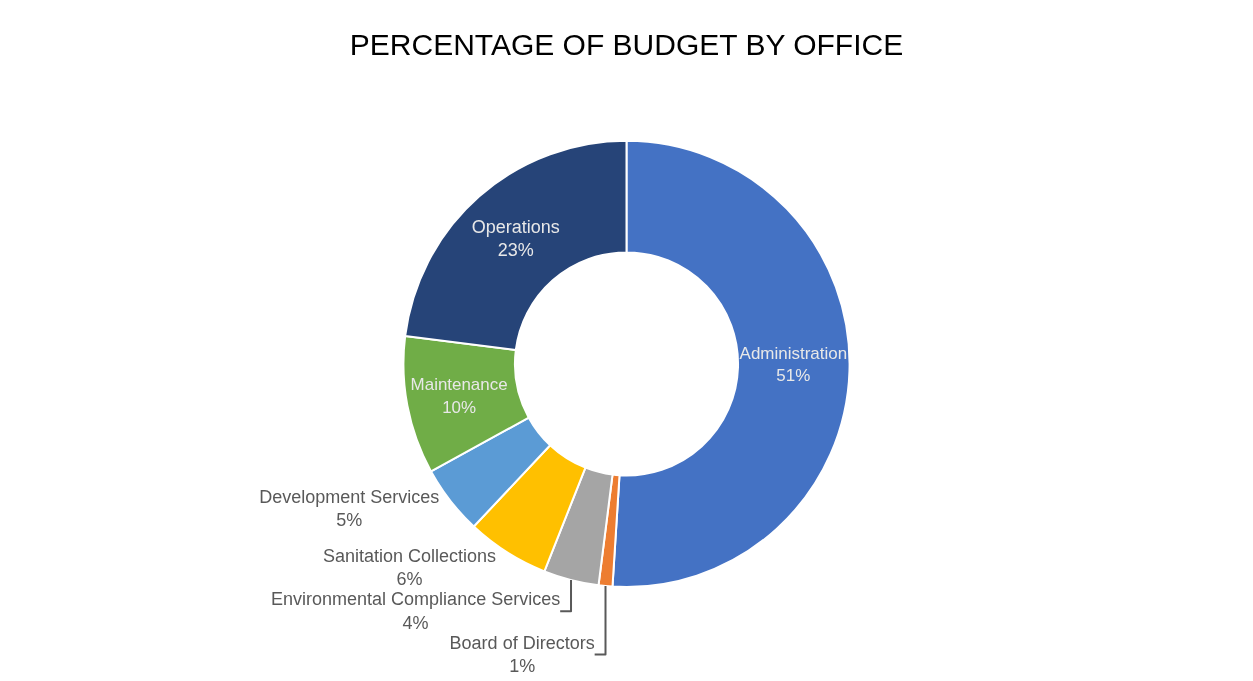 The width and height of the screenshot is (1253, 681). What do you see at coordinates (522, 642) in the screenshot?
I see `slice-label: Board of Directors` at bounding box center [522, 642].